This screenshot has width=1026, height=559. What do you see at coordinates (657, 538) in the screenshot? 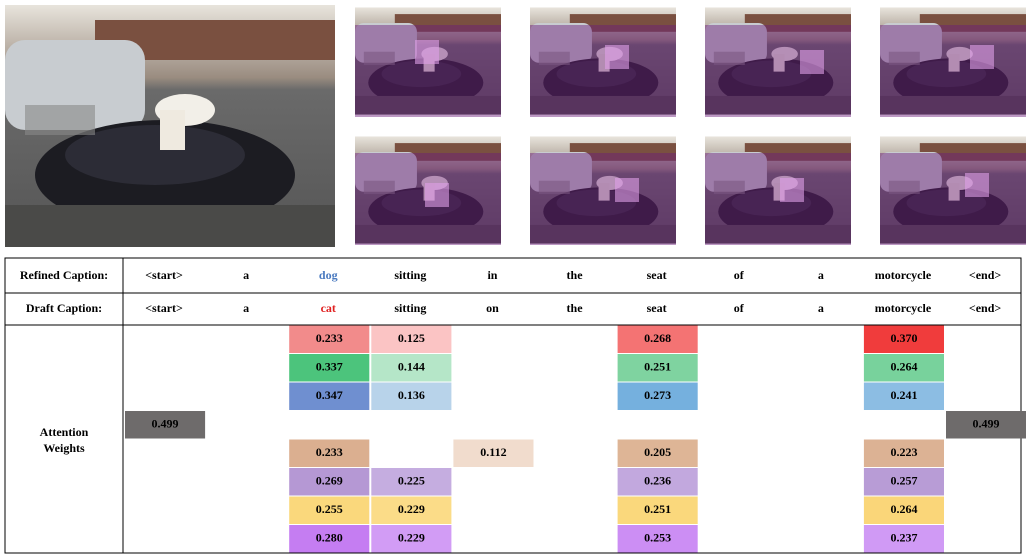
I see `attention-value: 0.253` at bounding box center [657, 538].